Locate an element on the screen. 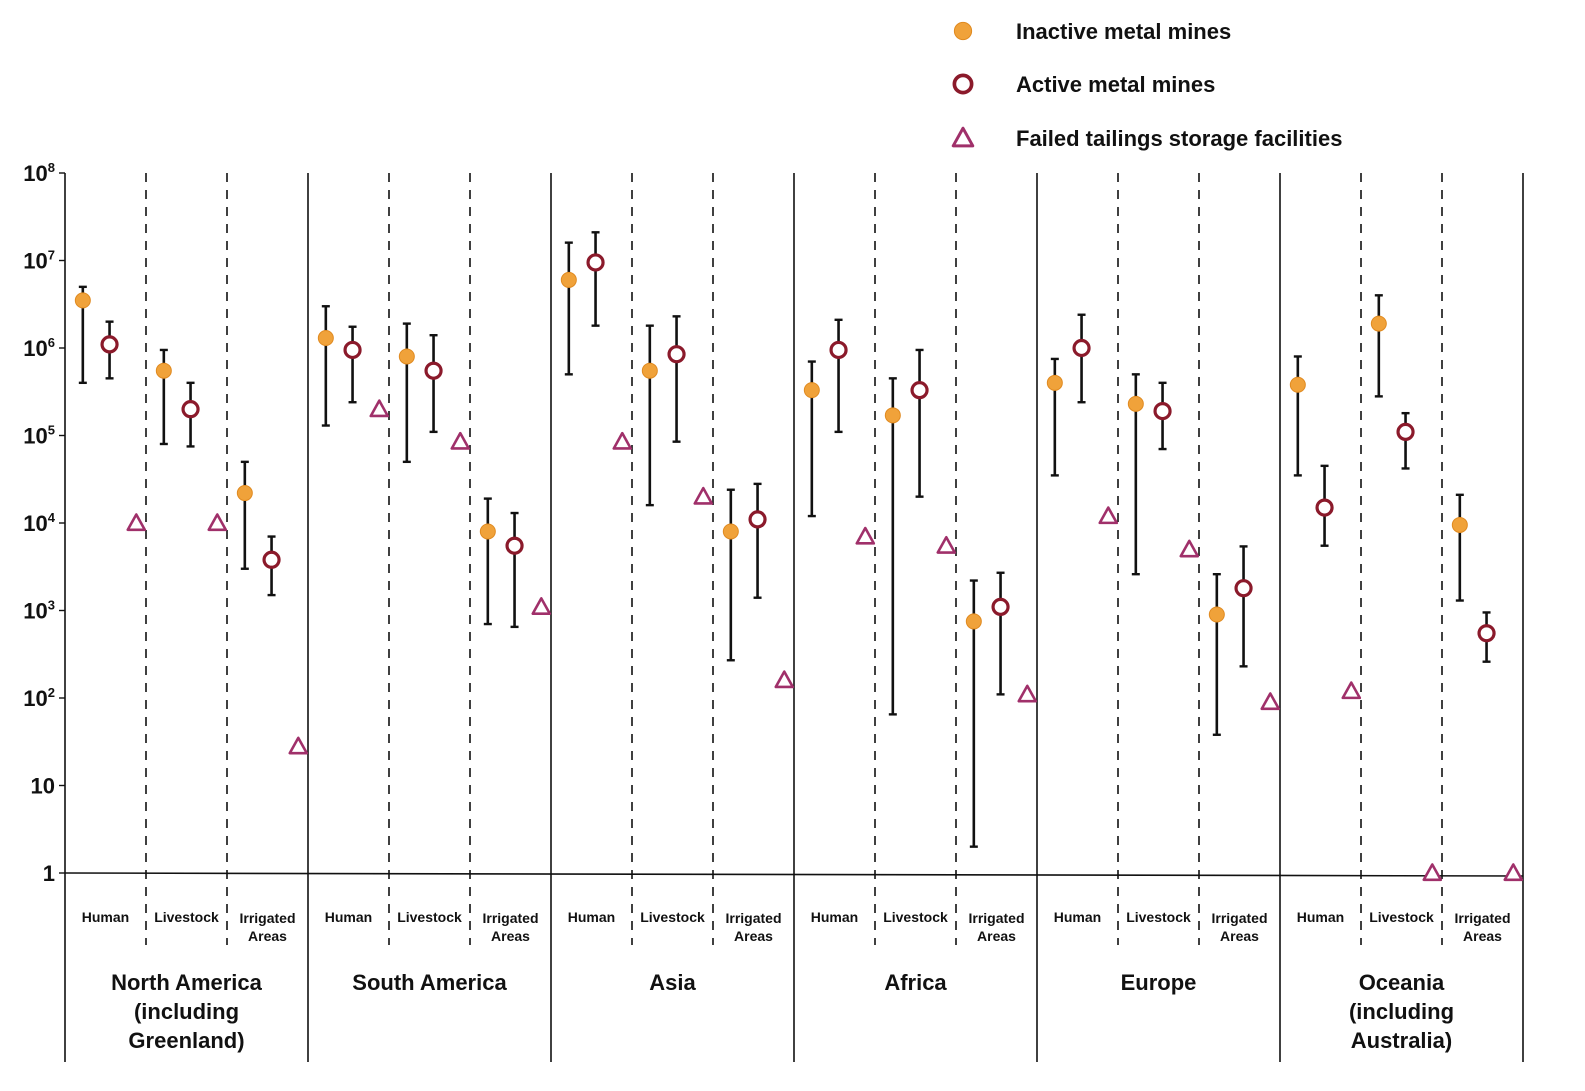  legend-marker-failed is located at coordinates (963, 137).